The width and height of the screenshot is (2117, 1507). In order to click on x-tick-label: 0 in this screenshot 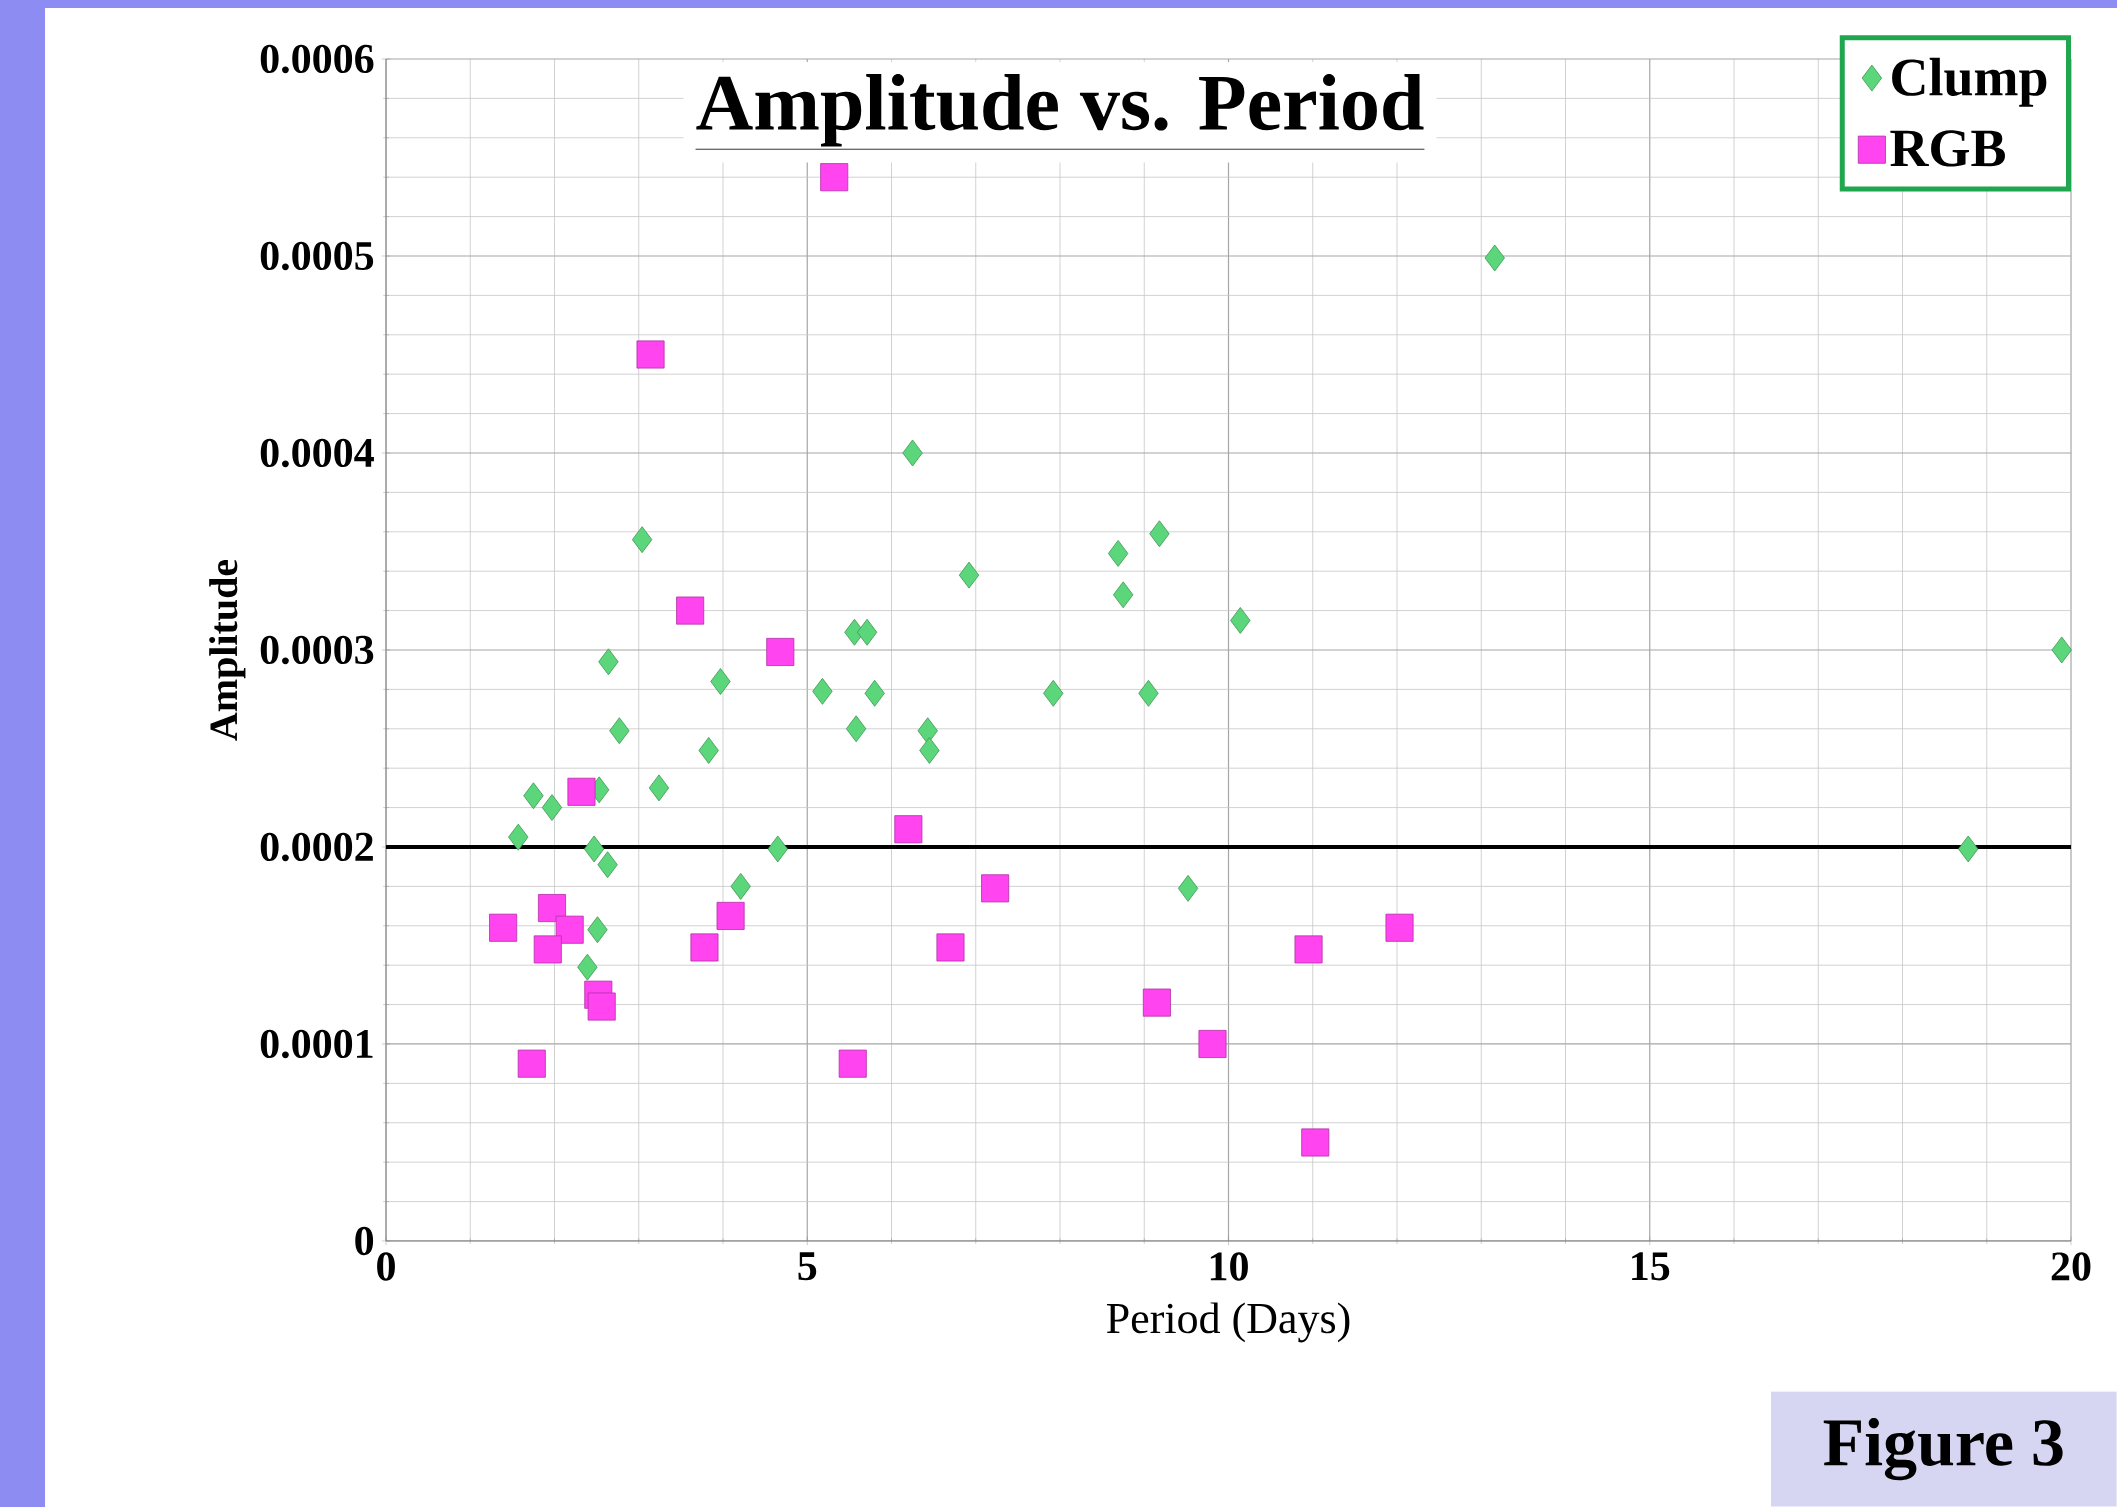, I will do `click(386, 1266)`.